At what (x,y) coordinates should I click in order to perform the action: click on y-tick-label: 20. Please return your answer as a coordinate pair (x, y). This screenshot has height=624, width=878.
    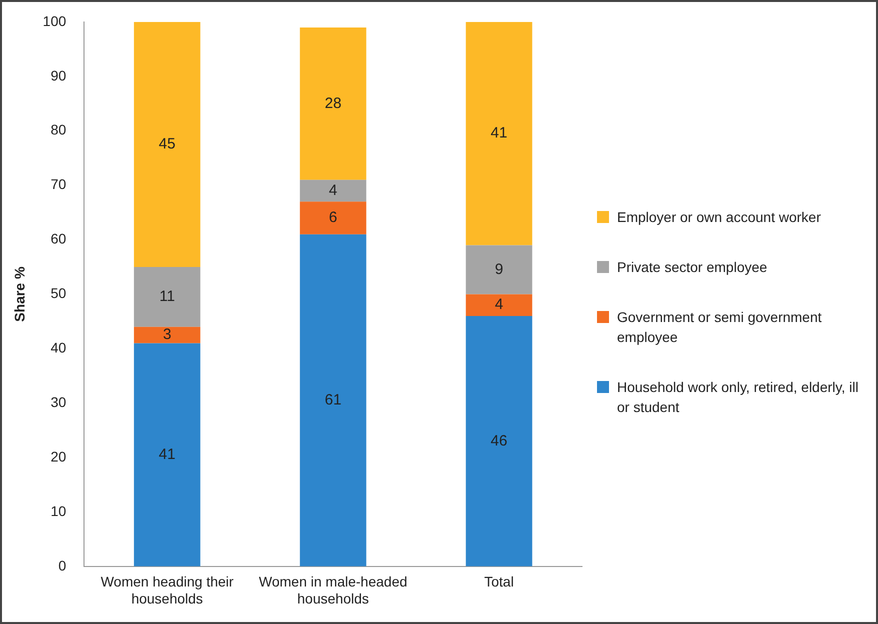
    Looking at the image, I should click on (58, 456).